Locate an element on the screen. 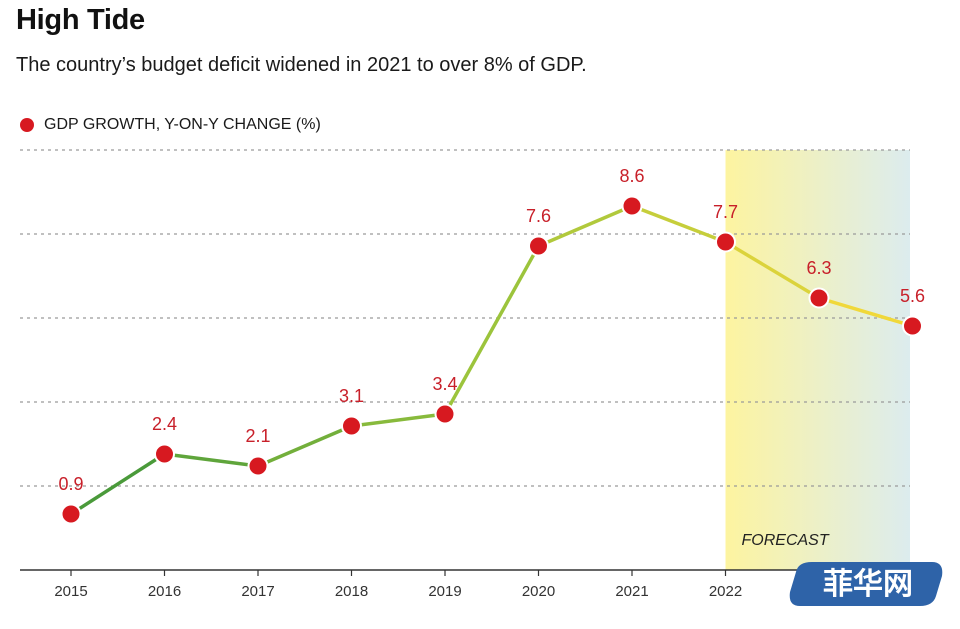 This screenshot has height=629, width=960. watermark-text: 菲华网 is located at coordinates (868, 584).